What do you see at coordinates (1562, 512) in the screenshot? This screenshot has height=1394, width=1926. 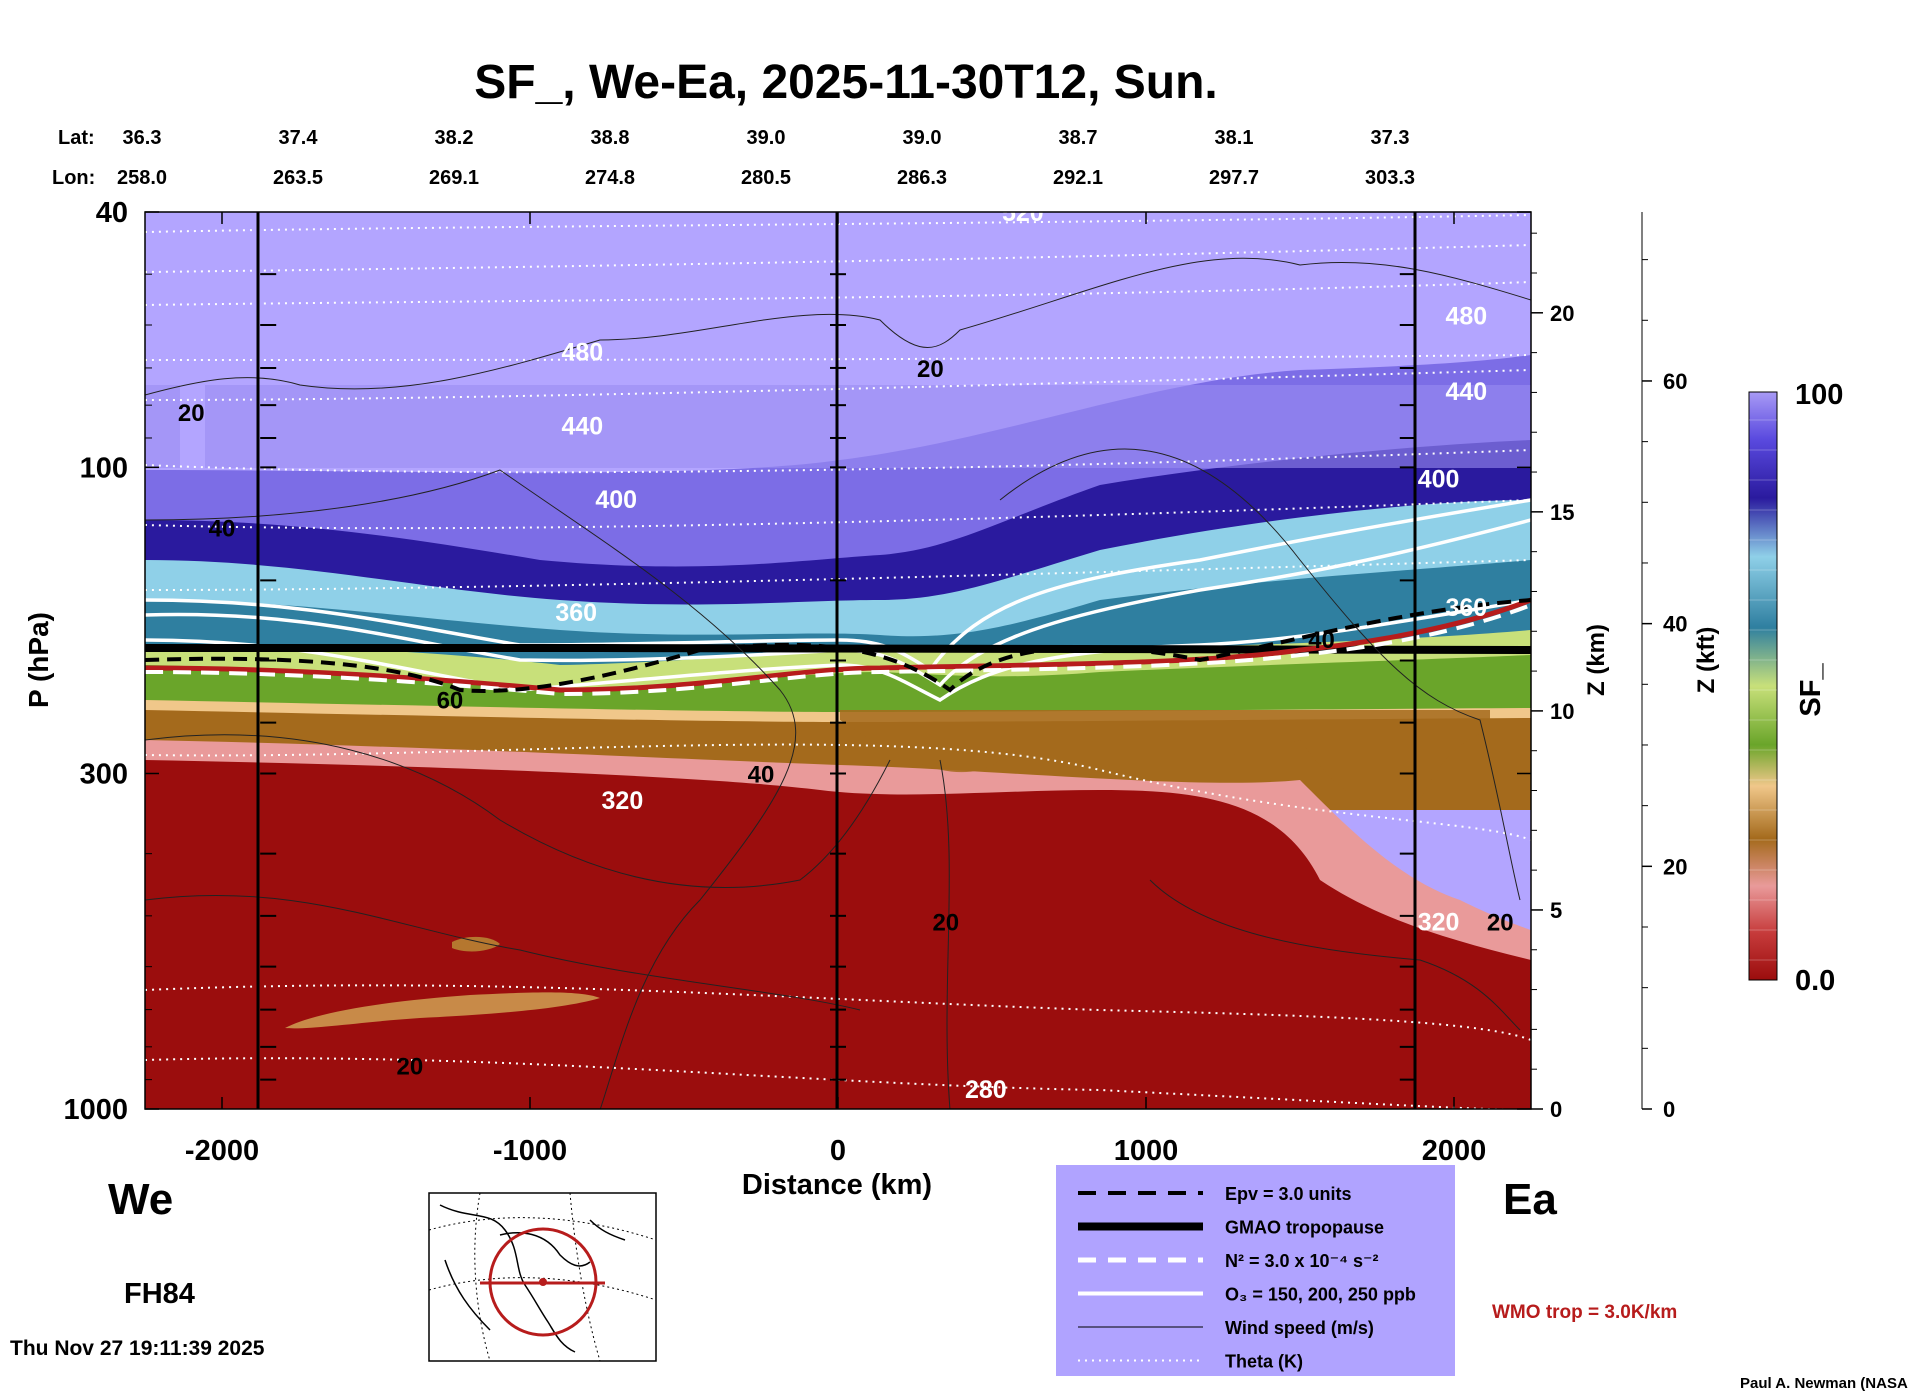 I see `zkm-tick-label: 15` at bounding box center [1562, 512].